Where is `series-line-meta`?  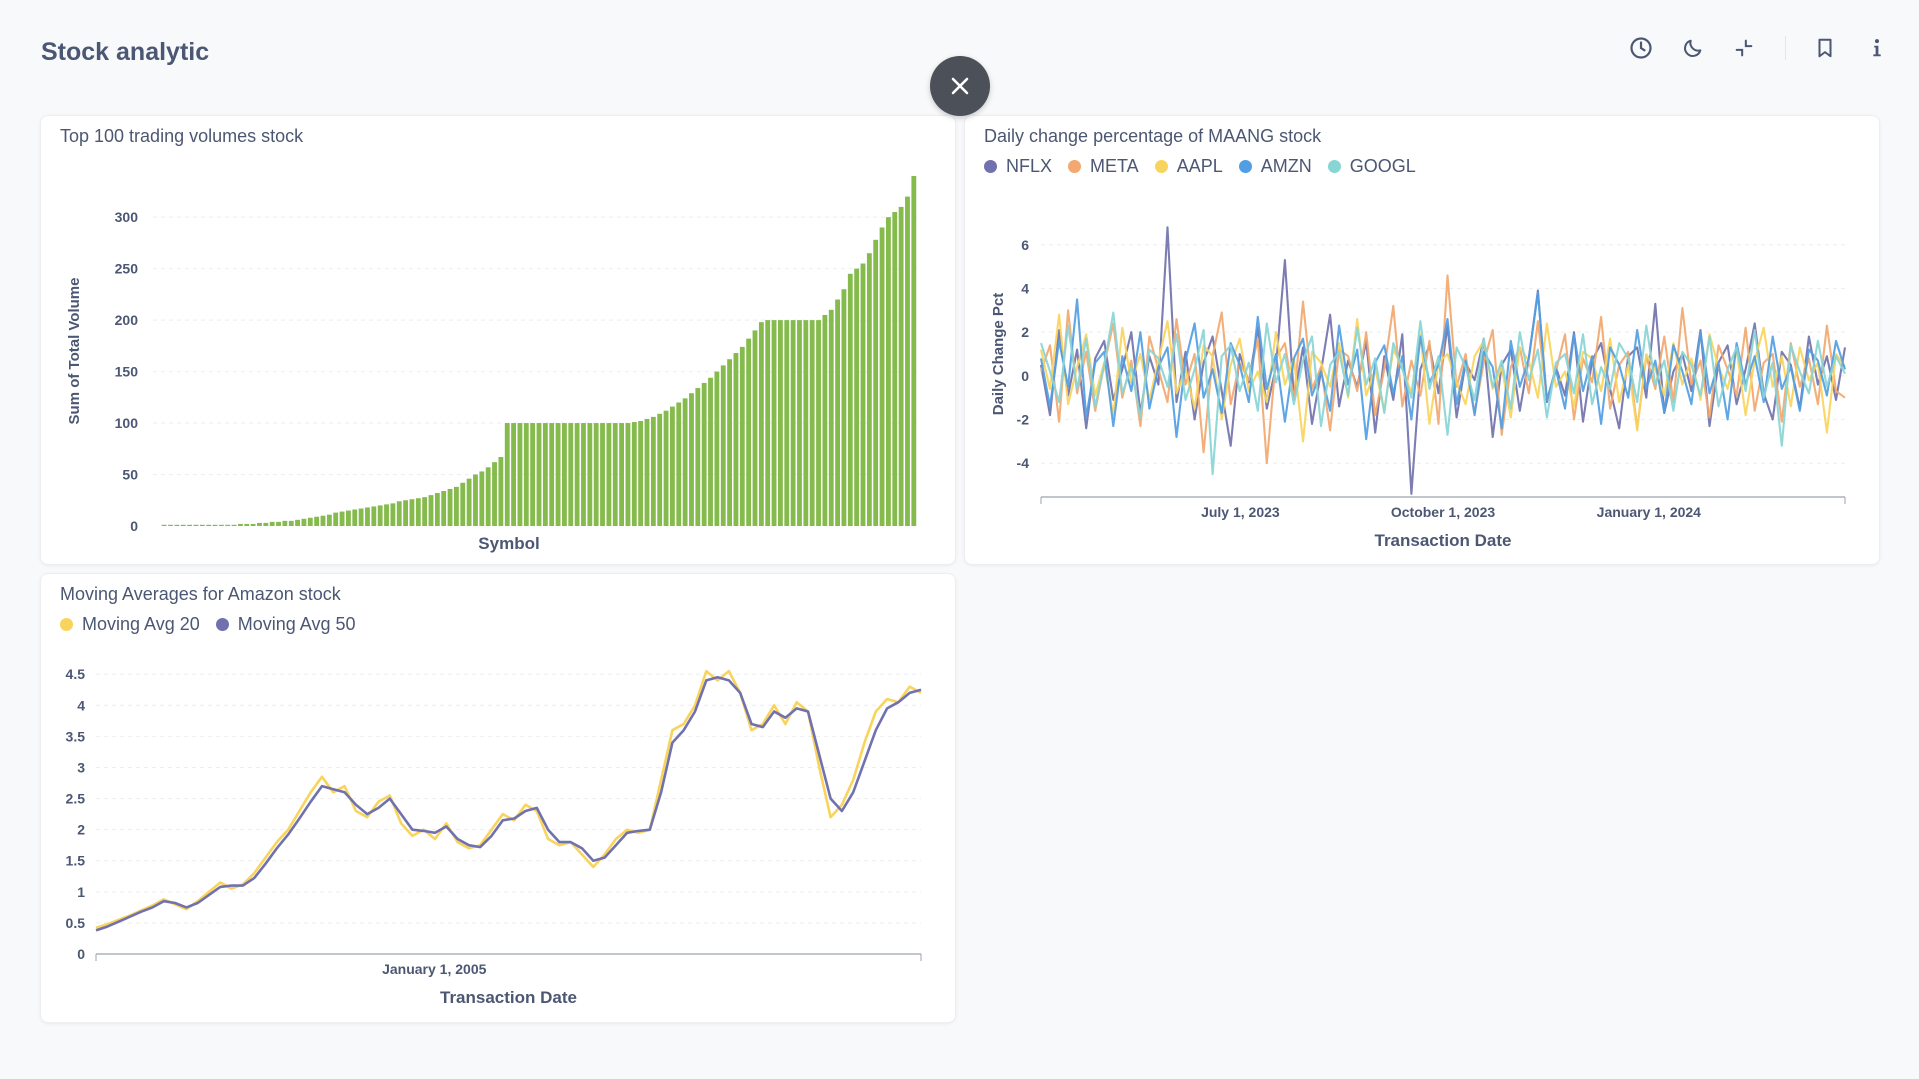 series-line-meta is located at coordinates (1443, 369).